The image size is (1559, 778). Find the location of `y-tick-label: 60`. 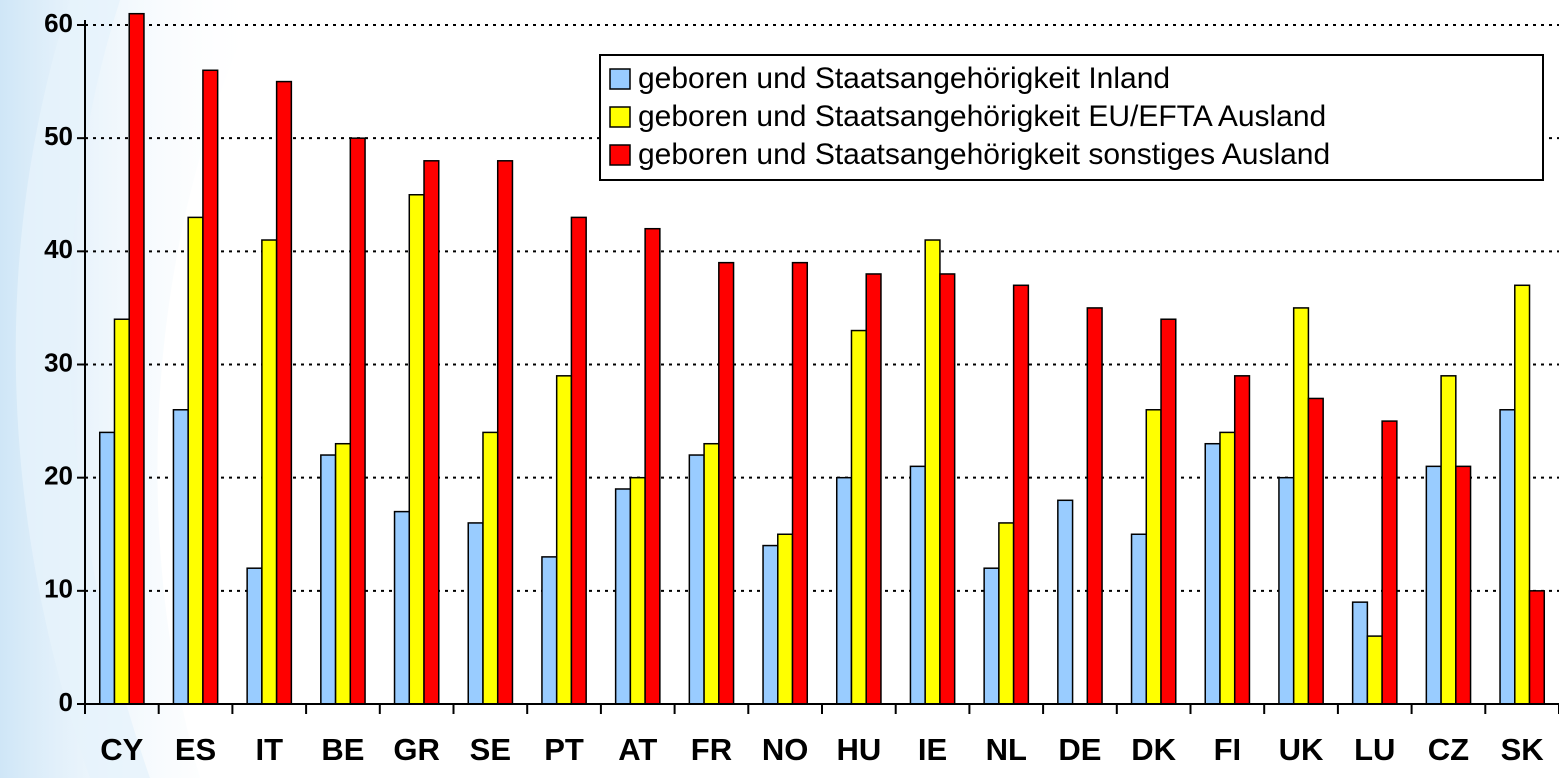

y-tick-label: 60 is located at coordinates (58, 23).